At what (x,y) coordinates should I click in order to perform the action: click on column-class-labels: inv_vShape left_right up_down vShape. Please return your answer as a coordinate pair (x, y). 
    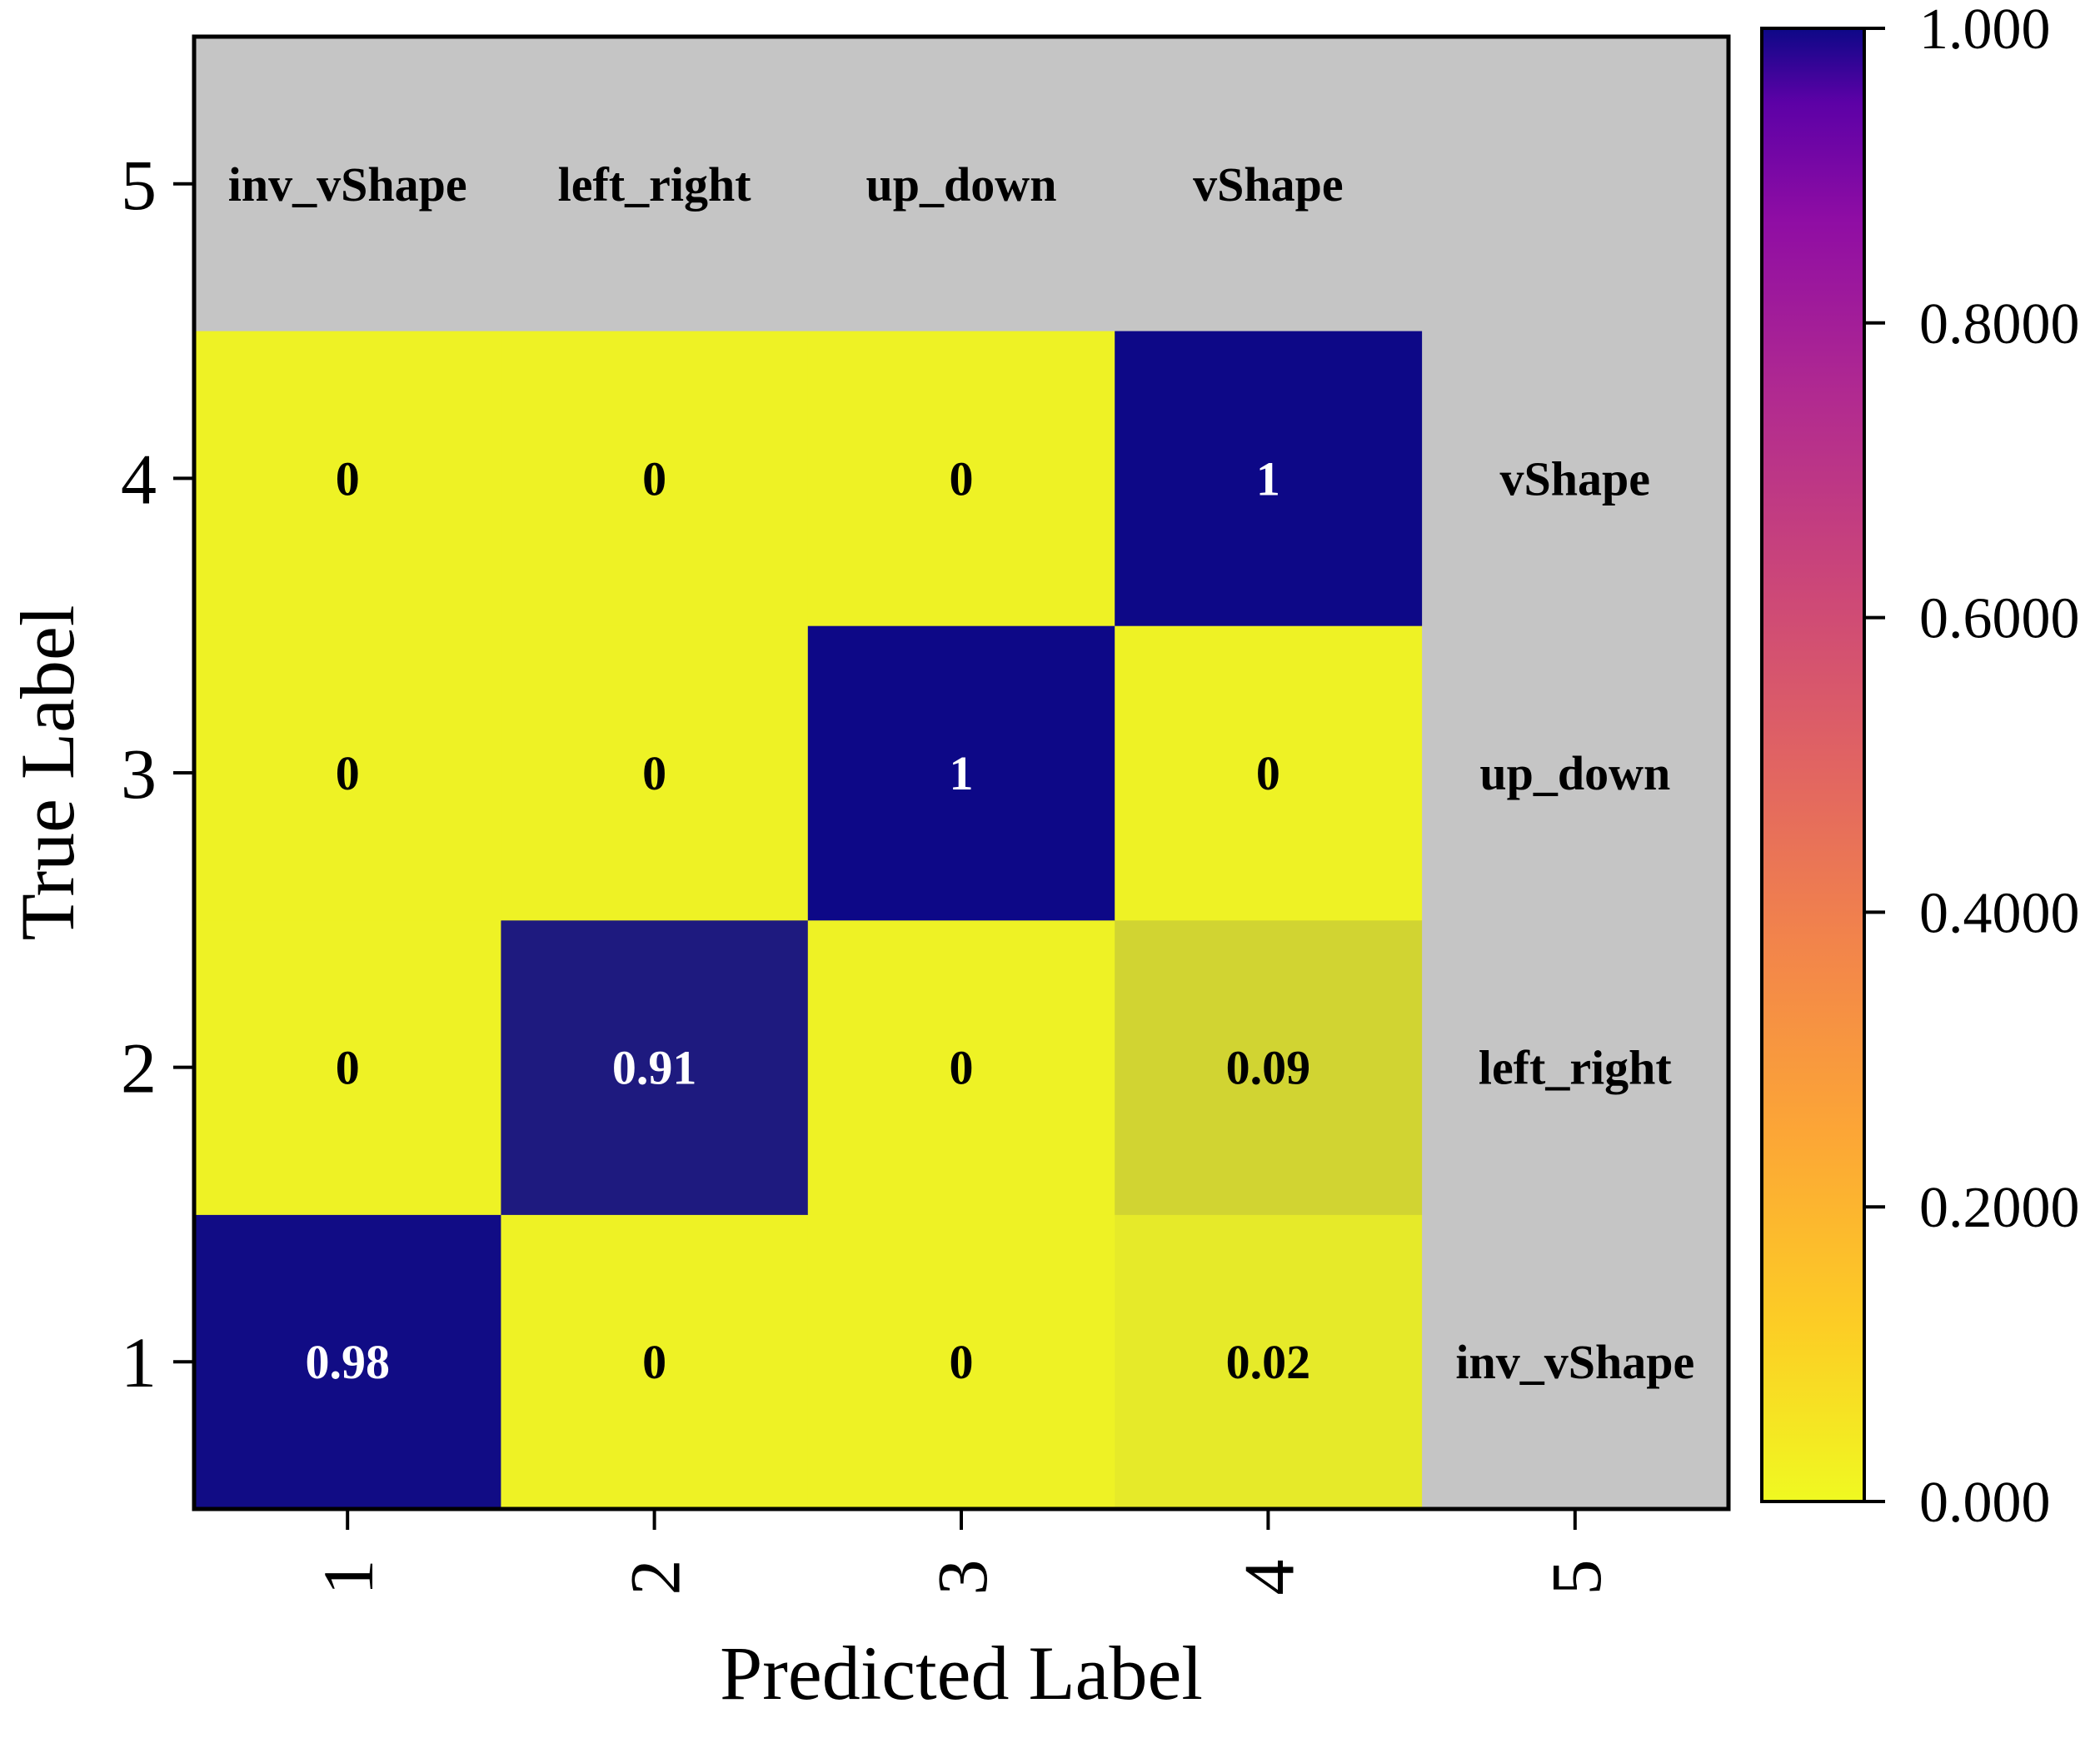
    Looking at the image, I should click on (786, 184).